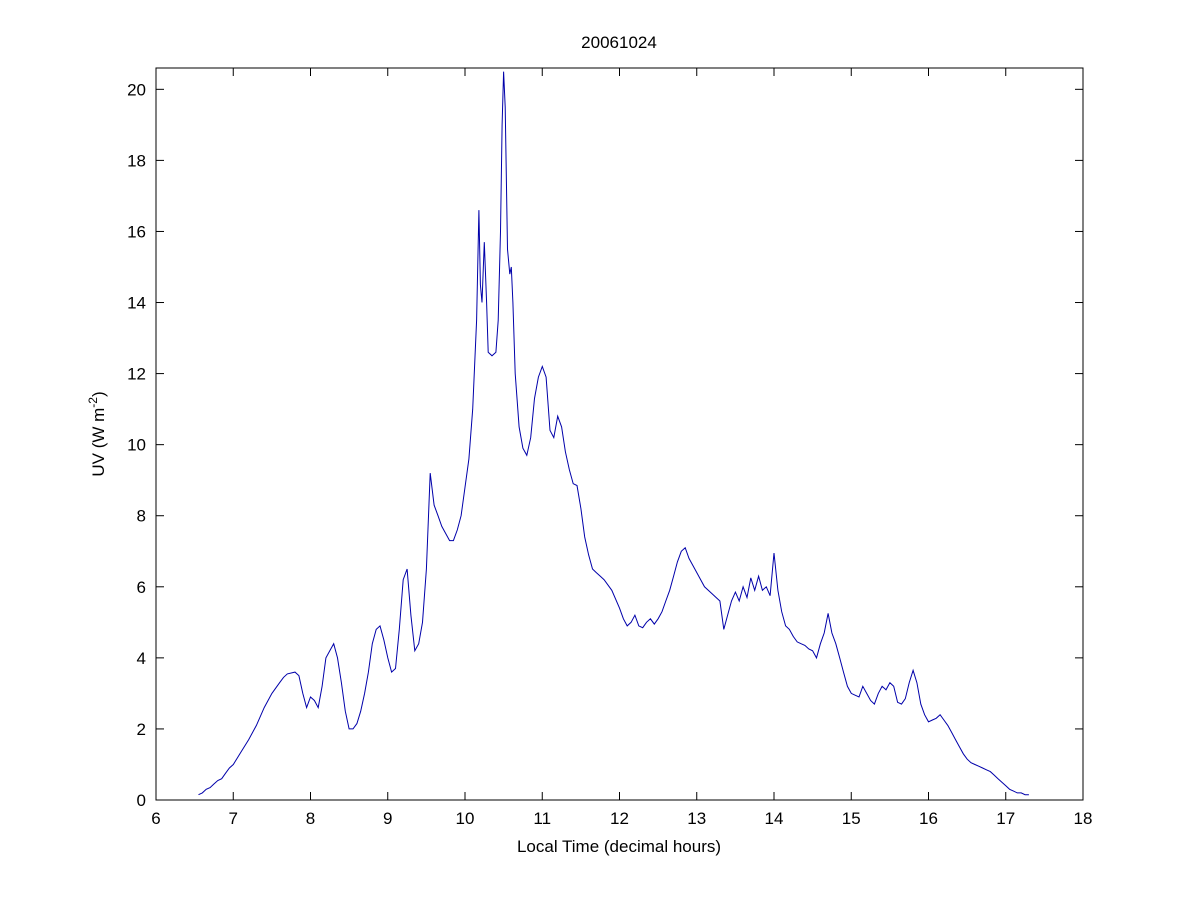  I want to click on y-axis-label-main: UV (W m, so click(98, 442).